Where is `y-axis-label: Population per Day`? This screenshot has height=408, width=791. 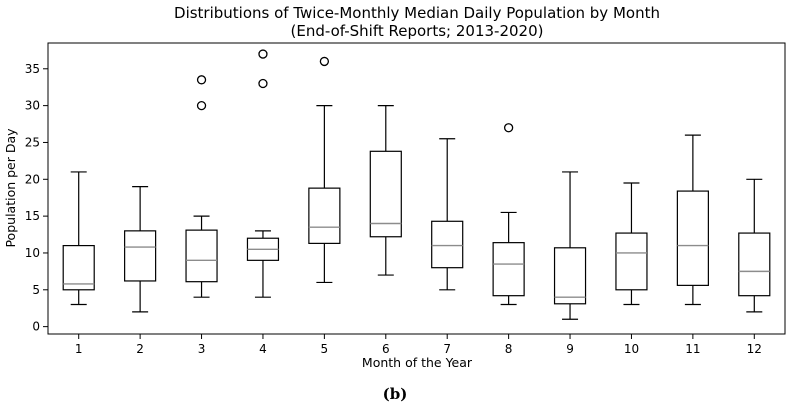
y-axis-label: Population per Day is located at coordinates (10, 188).